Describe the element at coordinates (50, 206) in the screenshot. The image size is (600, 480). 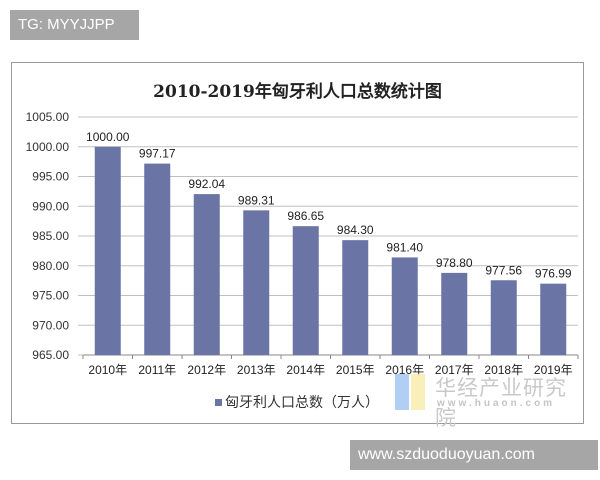
I see `y-tick-label: 990.00` at that location.